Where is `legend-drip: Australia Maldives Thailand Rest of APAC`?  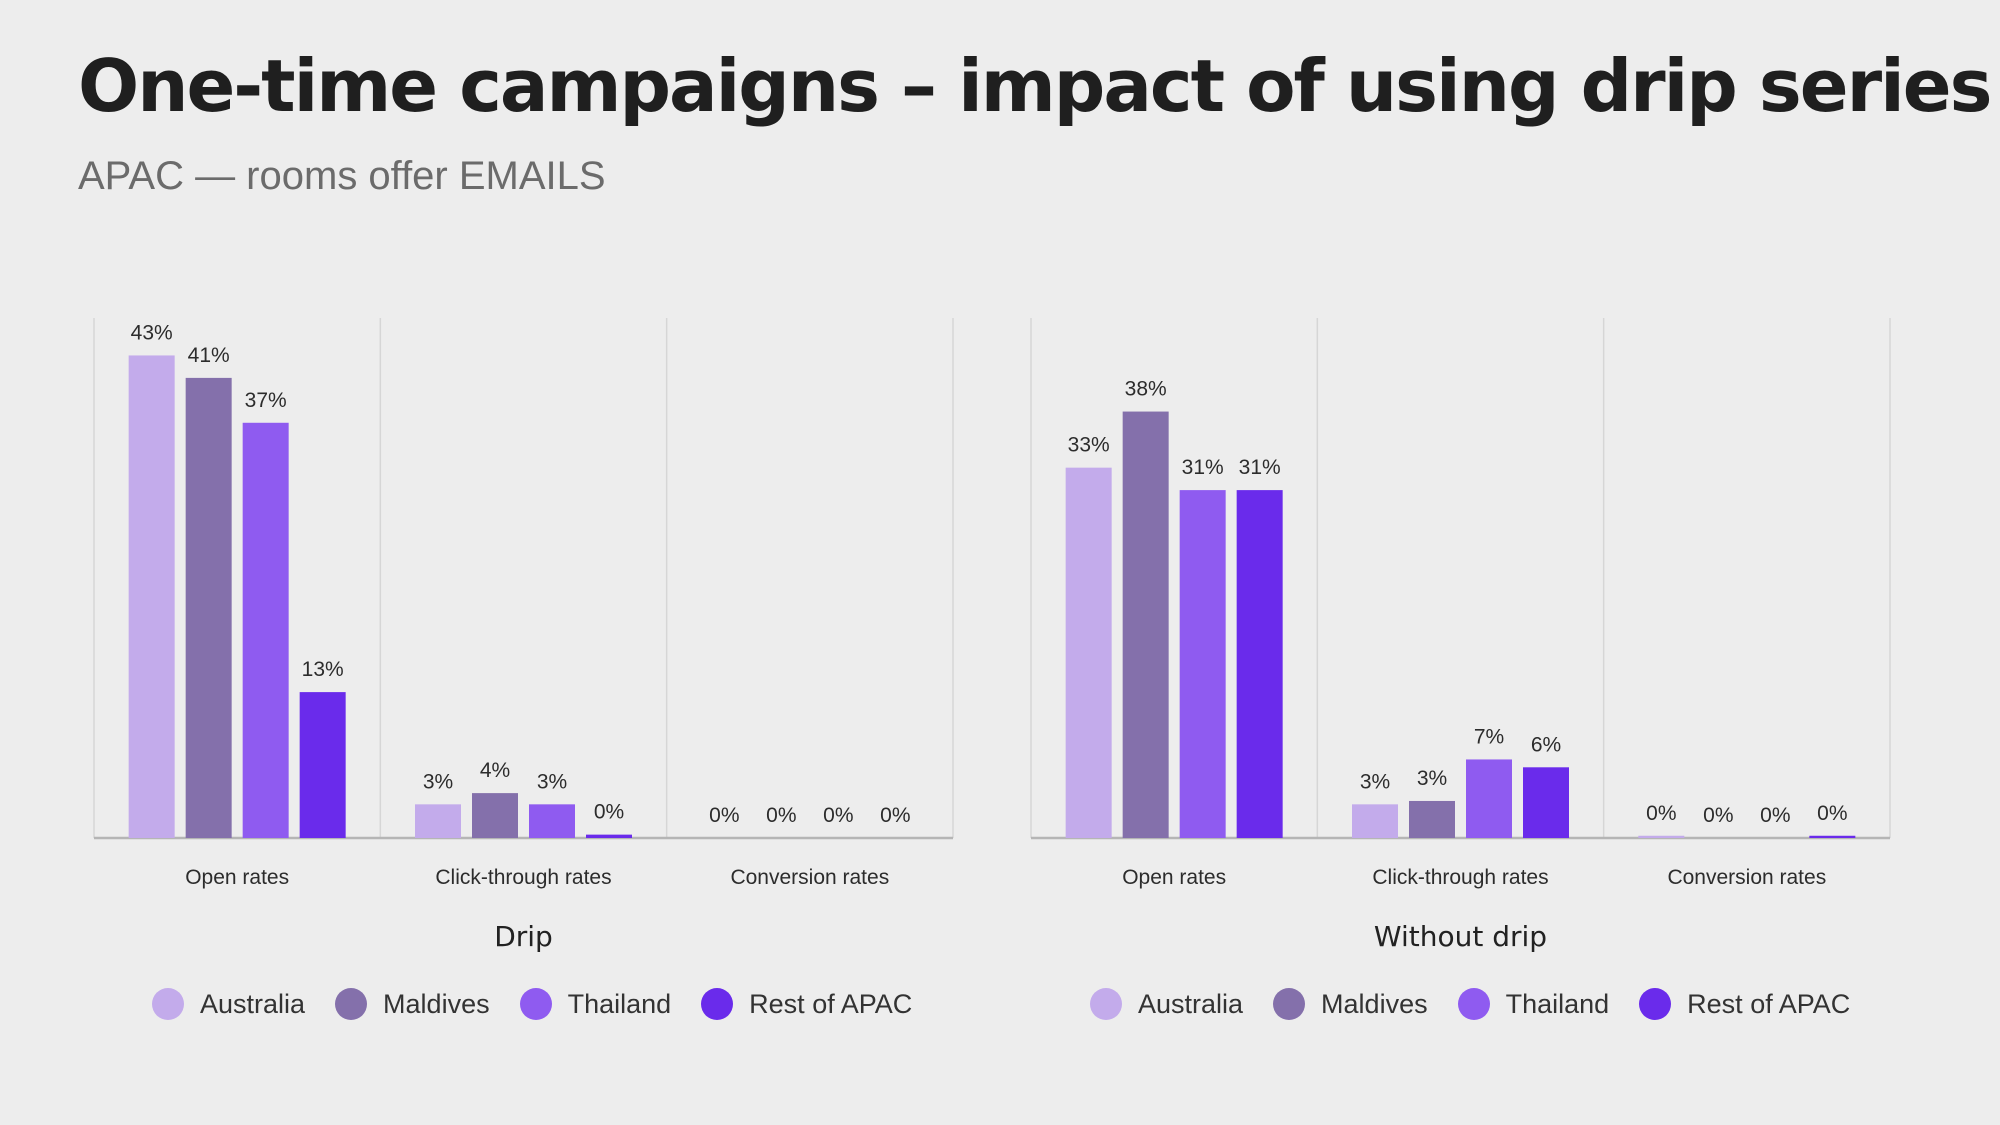 legend-drip: Australia Maldives Thailand Rest of APAC is located at coordinates (547, 1004).